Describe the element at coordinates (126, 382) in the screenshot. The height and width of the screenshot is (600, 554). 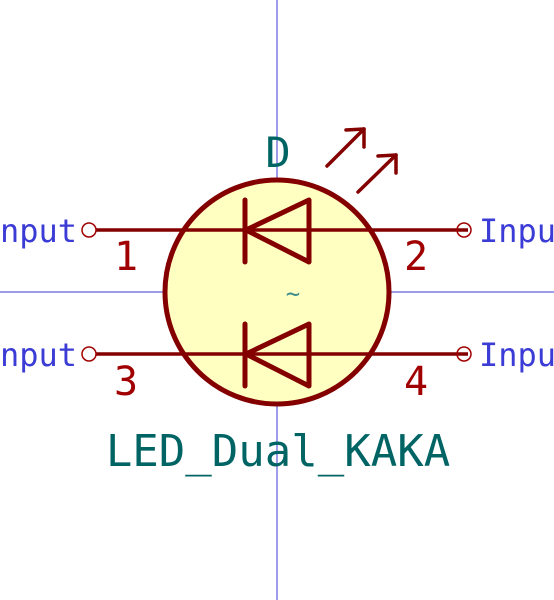
I see `pin-3-number: 3` at that location.